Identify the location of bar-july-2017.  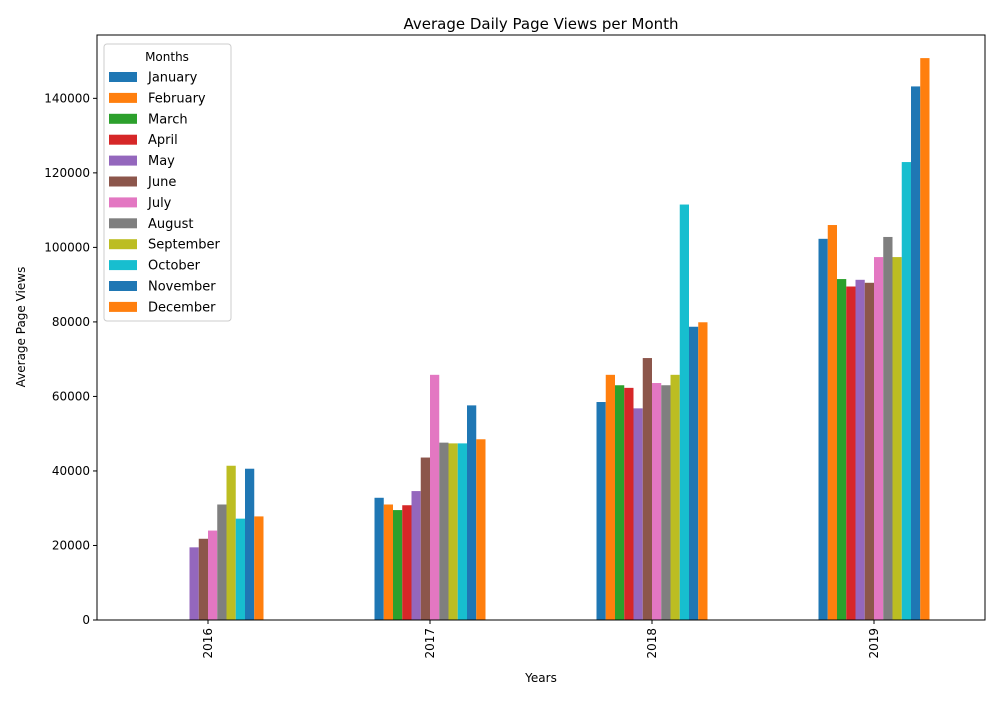
(435, 497).